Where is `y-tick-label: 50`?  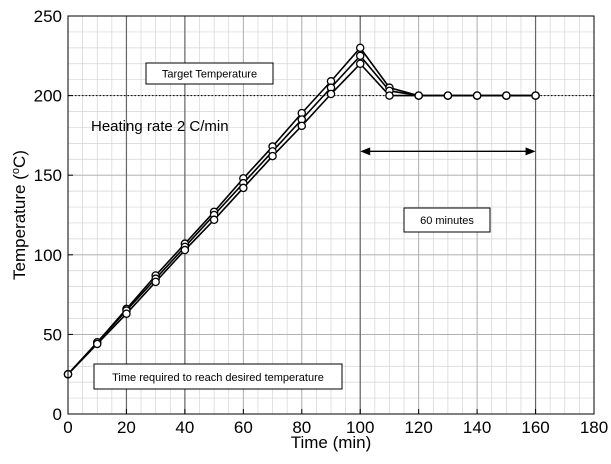
y-tick-label: 50 is located at coordinates (52, 334).